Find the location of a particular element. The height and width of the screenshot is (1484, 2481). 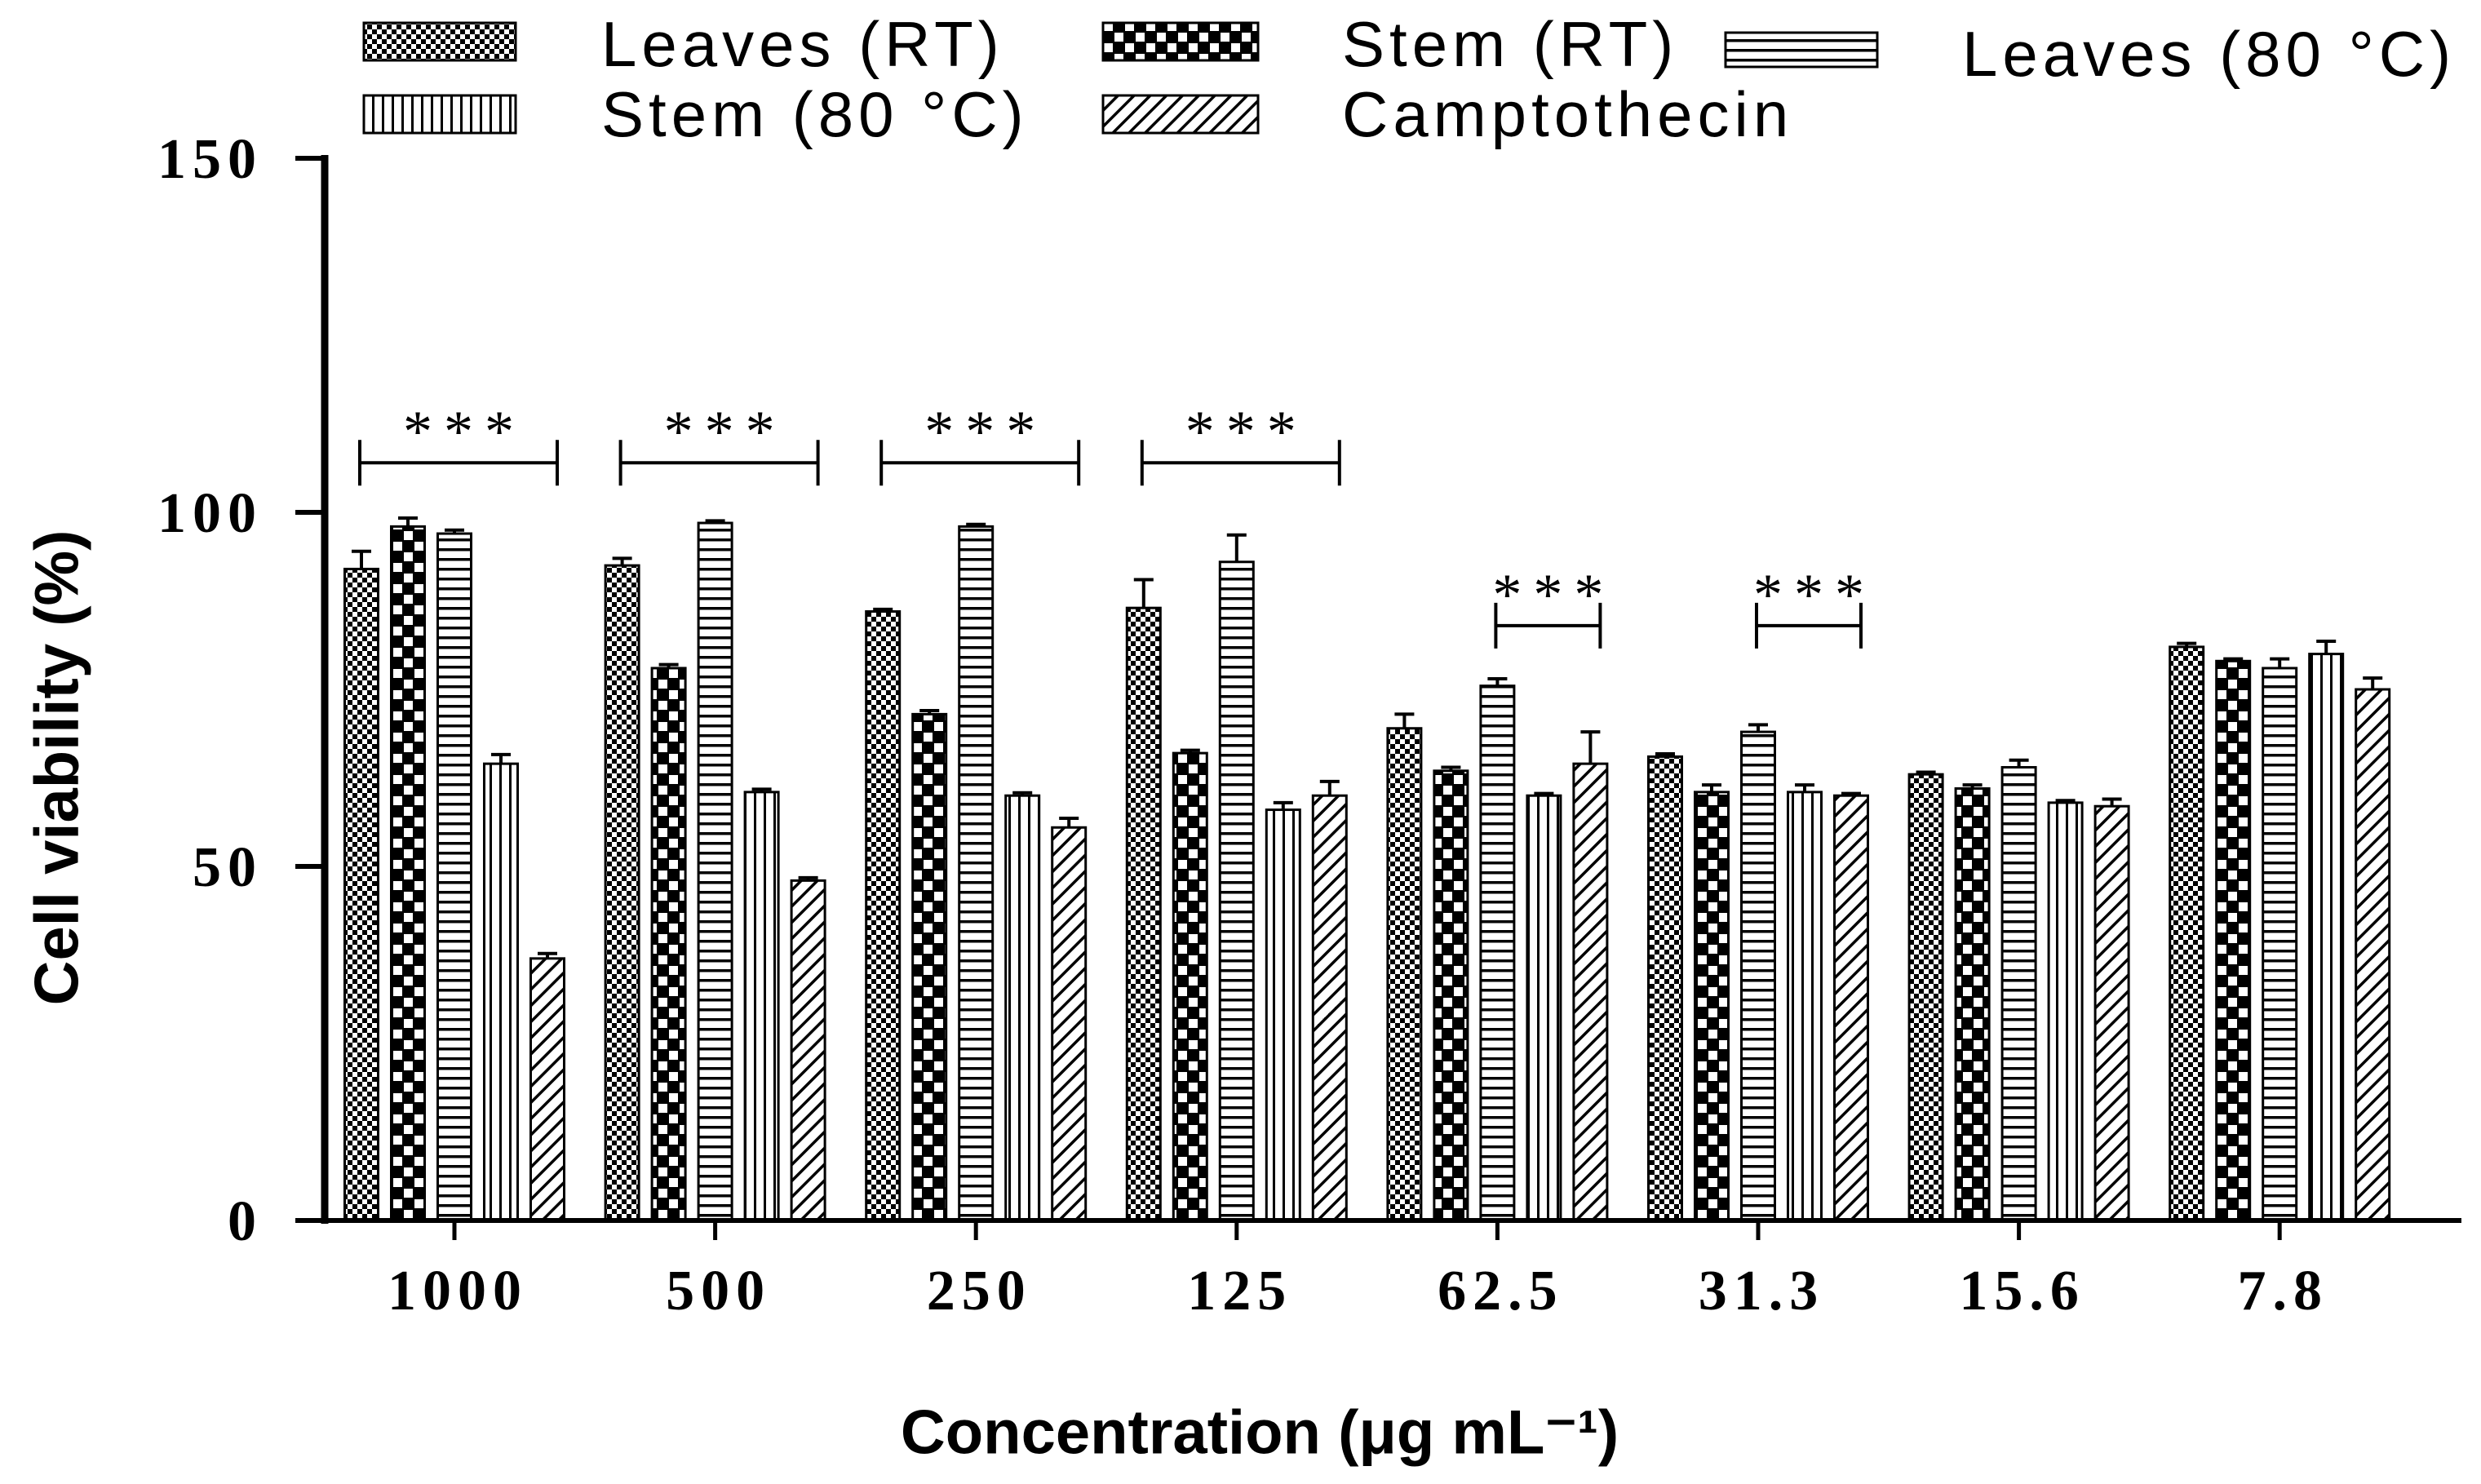

x-tick-label-7-8: 7.8 is located at coordinates (2282, 1291).